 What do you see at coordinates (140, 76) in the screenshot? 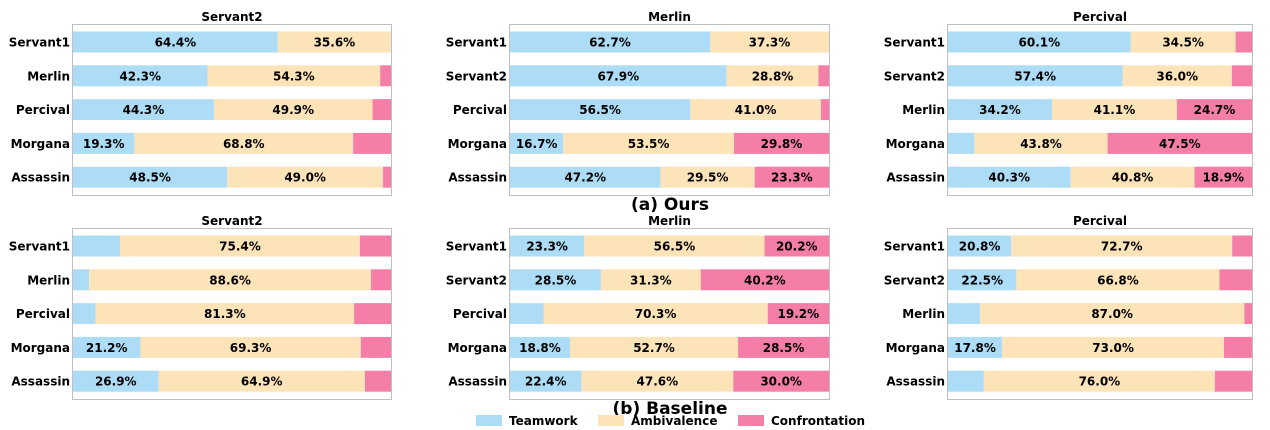
I see `data-label: 42.3%` at bounding box center [140, 76].